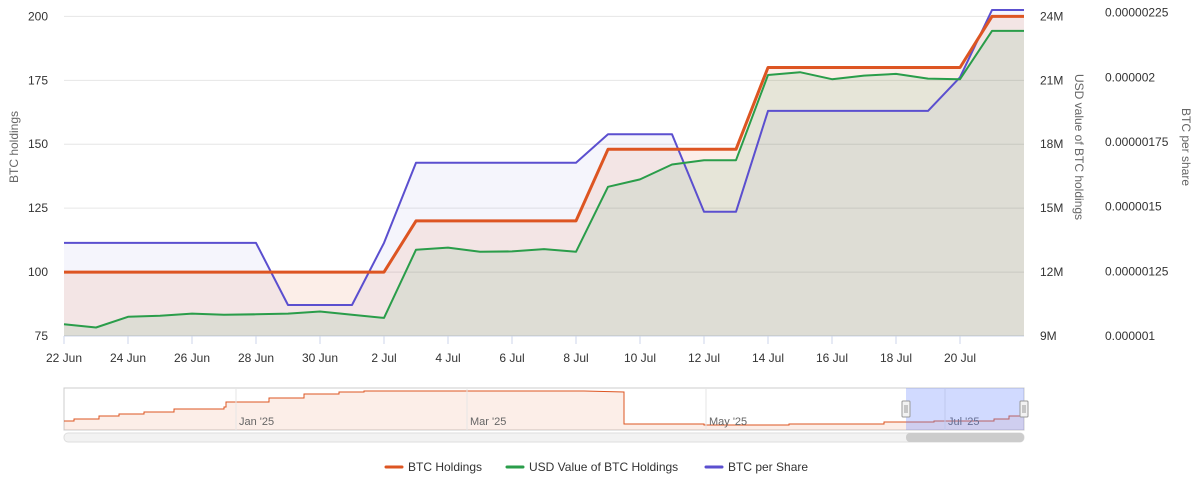 The height and width of the screenshot is (480, 1196). I want to click on y-axis-title-usd: USD value of BTC holdings, so click(1079, 147).